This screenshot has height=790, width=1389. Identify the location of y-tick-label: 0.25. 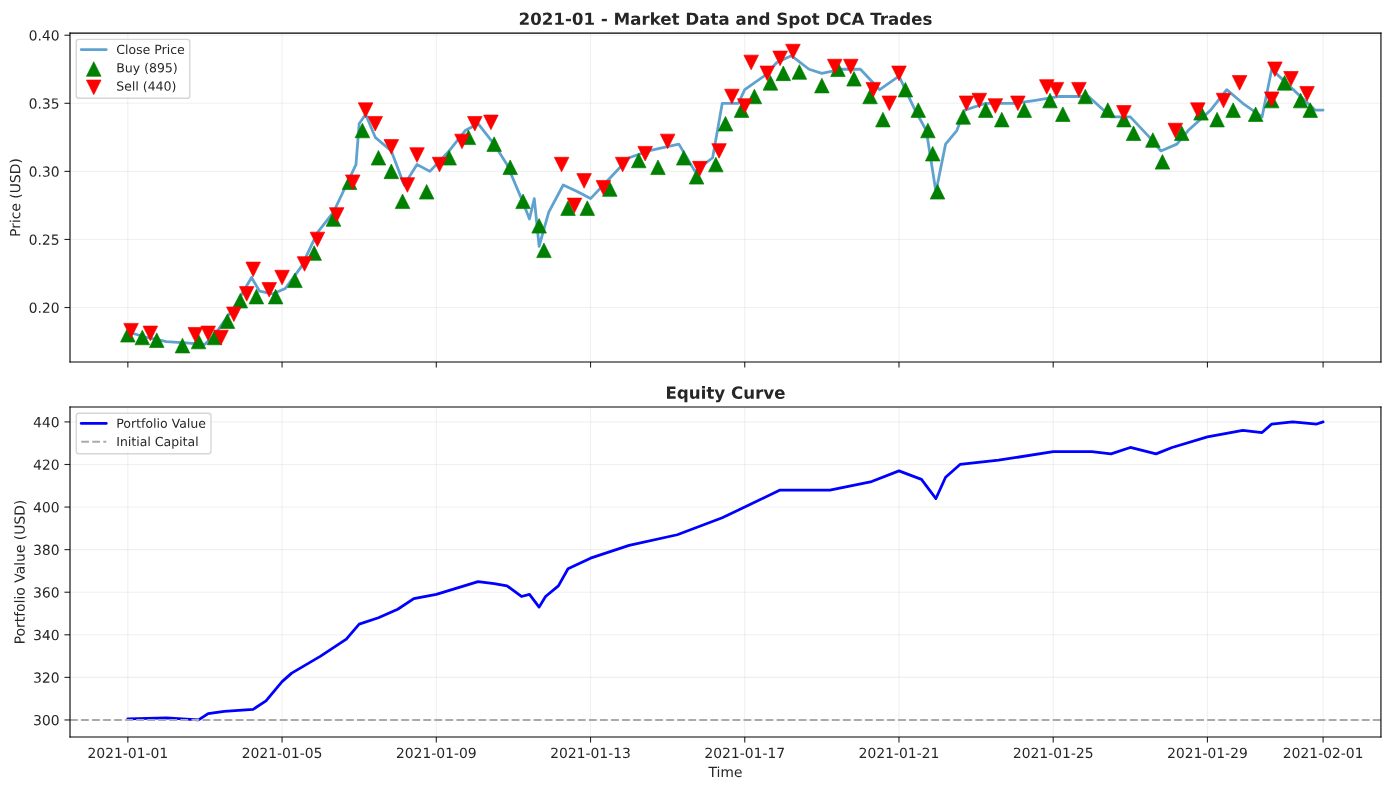
(44, 239).